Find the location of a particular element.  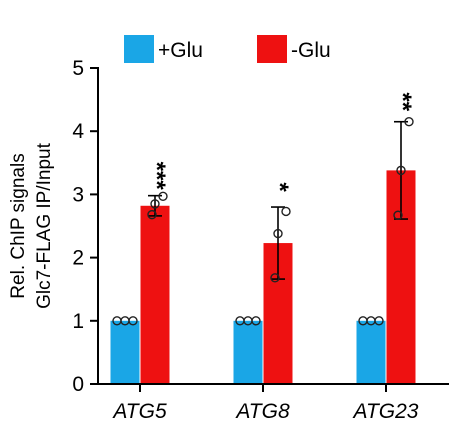

y-tick-label: 1 is located at coordinates (78, 321).